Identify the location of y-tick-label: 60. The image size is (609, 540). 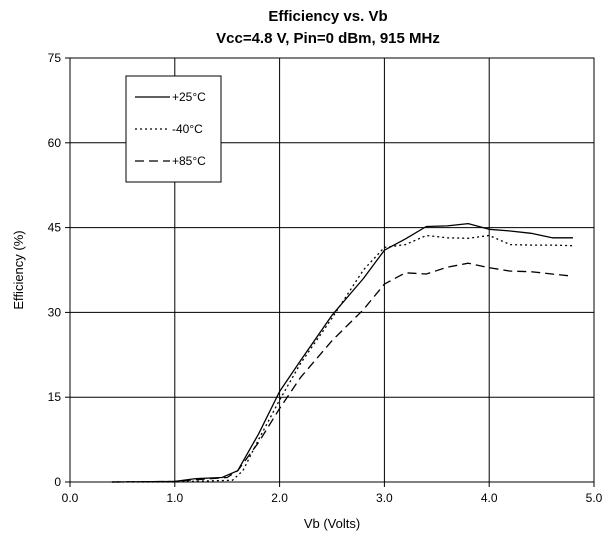
(55, 143).